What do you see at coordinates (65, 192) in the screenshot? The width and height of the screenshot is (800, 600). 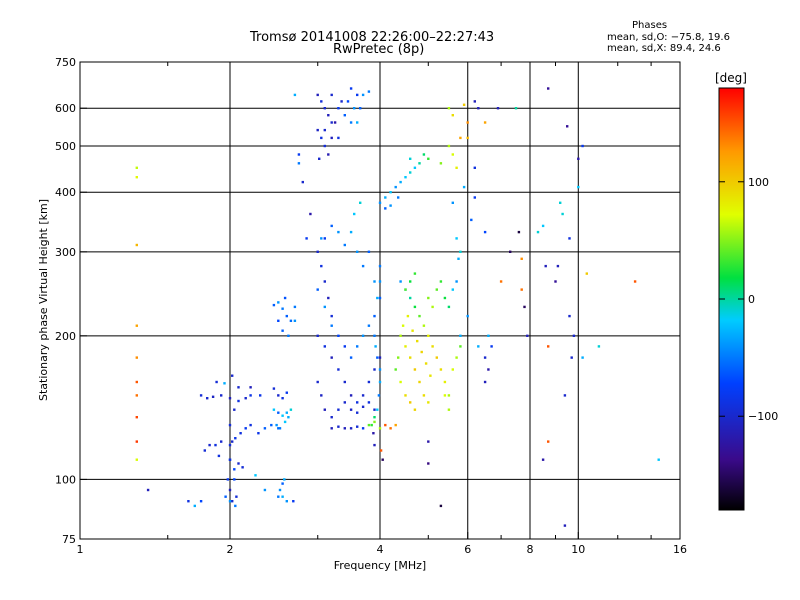 I see `y-tick-label: 400` at bounding box center [65, 192].